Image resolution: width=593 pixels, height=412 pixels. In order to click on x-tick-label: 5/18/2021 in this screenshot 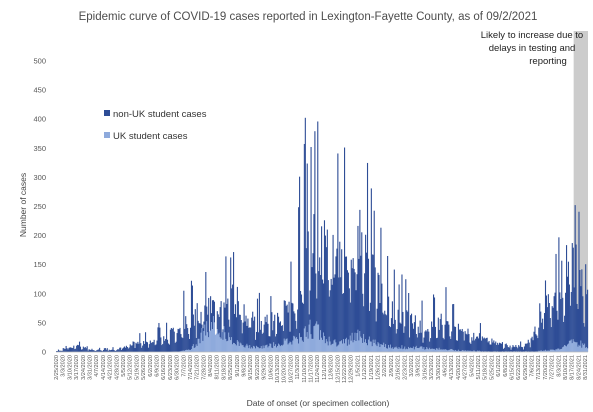, I will do `click(486, 367)`.